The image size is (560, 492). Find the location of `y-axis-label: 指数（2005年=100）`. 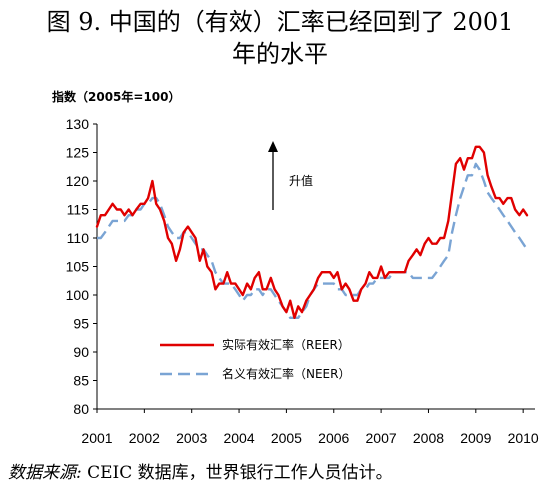

y-axis-label: 指数（2005年=100） is located at coordinates (116, 97).